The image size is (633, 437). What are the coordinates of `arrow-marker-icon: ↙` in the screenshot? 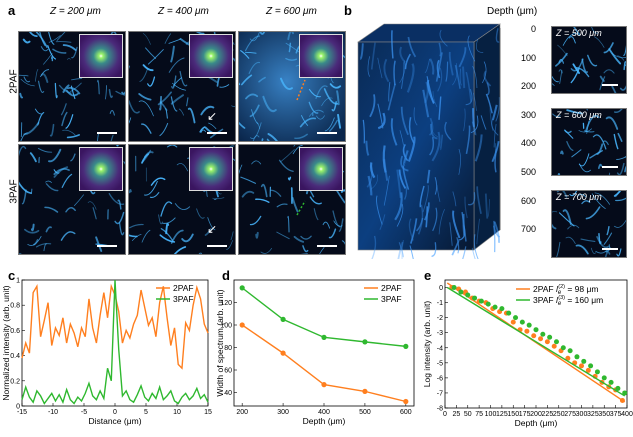 It's located at (212, 229).